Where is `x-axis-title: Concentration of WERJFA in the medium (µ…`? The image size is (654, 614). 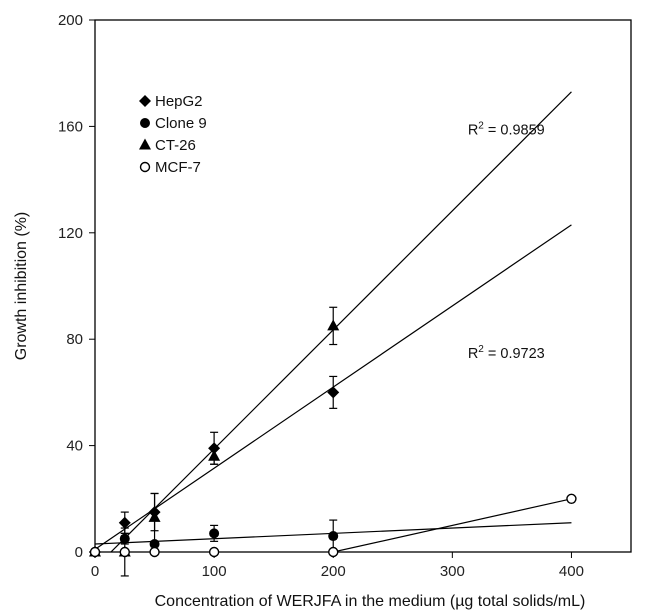
x-axis-title: Concentration of WERJFA in the medium (µ… is located at coordinates (370, 601).